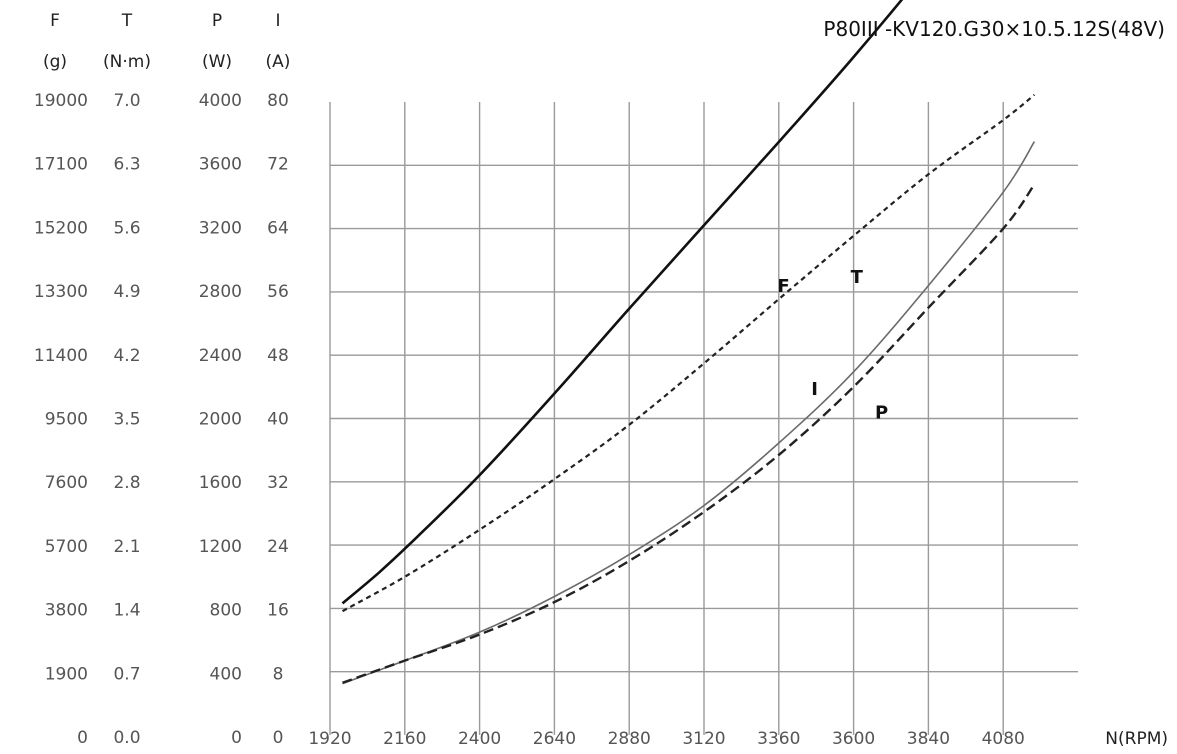  I want to click on y-axis-name-2: P, so click(217, 21).